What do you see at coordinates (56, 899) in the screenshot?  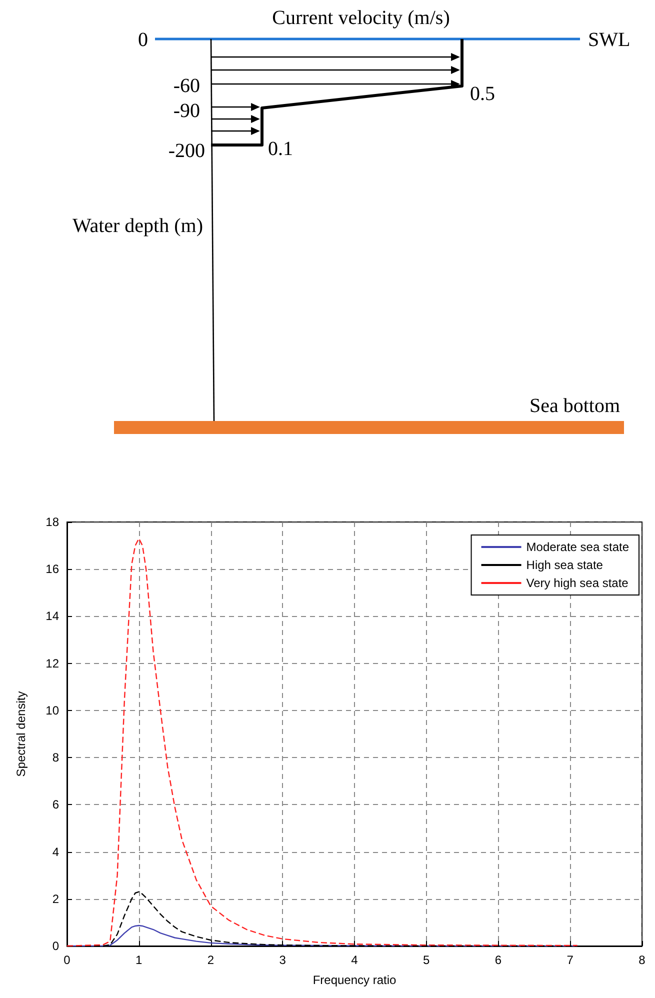 I see `y-tick-label: 2` at bounding box center [56, 899].